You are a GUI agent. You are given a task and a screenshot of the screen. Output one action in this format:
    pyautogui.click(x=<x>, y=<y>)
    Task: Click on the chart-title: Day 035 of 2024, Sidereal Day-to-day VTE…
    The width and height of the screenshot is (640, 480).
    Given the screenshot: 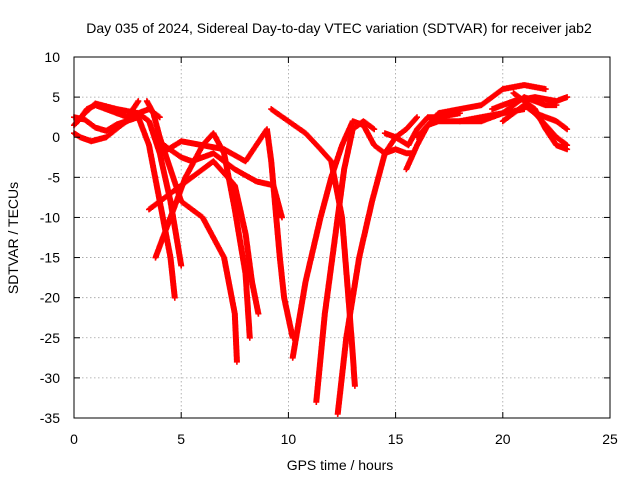 What is the action you would take?
    pyautogui.click(x=339, y=28)
    